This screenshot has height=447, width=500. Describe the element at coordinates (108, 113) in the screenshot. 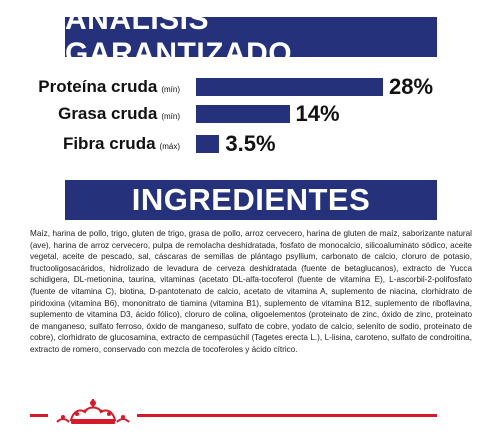

I see `nutrient-name: Grasa cruda` at that location.